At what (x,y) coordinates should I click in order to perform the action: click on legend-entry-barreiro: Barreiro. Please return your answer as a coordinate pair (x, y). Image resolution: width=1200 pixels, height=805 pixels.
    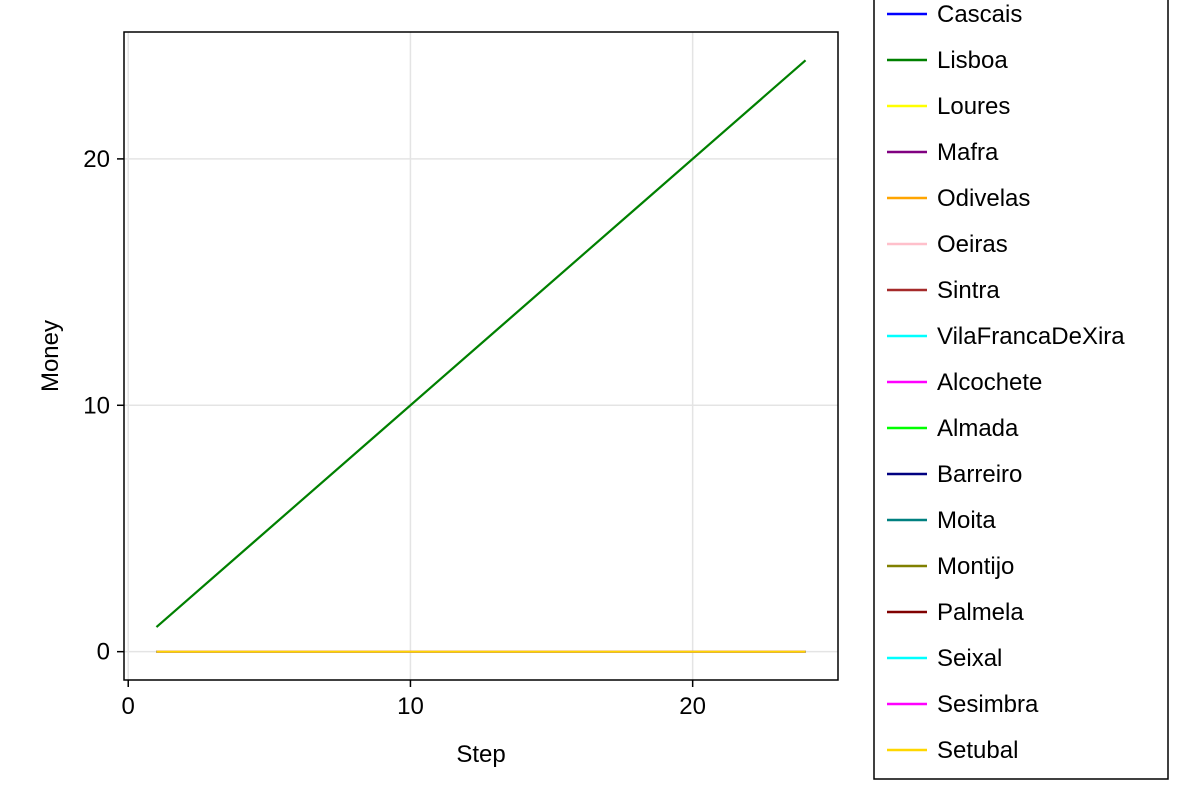
    Looking at the image, I should click on (954, 474).